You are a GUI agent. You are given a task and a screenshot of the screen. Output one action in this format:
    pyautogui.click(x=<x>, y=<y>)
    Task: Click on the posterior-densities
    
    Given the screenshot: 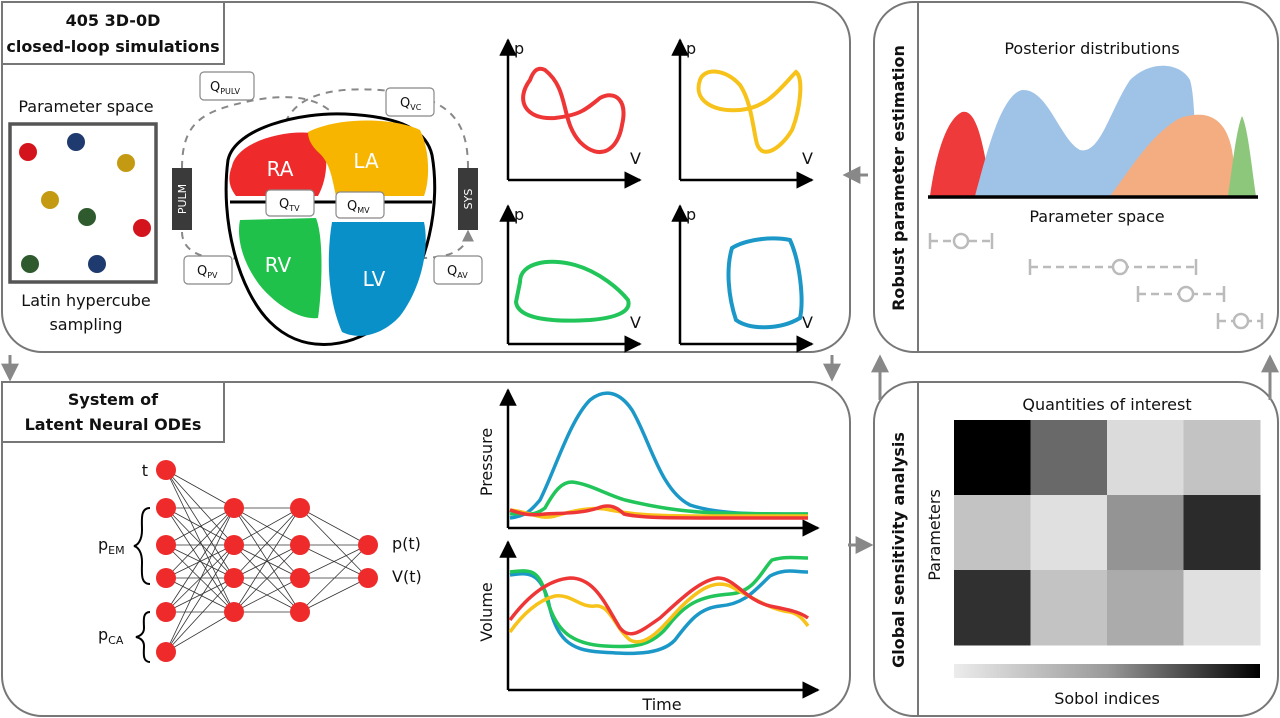 What is the action you would take?
    pyautogui.click(x=1093, y=130)
    